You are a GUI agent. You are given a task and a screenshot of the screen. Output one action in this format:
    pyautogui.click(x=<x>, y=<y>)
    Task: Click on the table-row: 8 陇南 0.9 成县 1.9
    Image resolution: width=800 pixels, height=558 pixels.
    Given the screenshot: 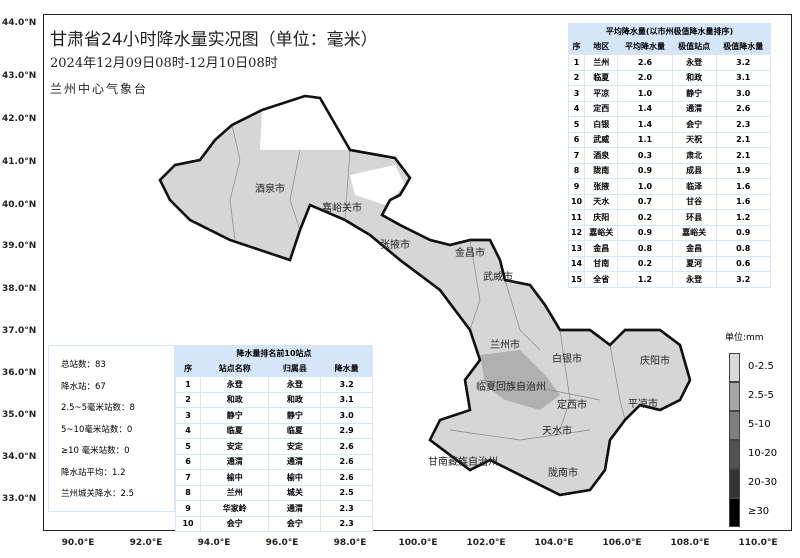 What is the action you would take?
    pyautogui.click(x=669, y=170)
    